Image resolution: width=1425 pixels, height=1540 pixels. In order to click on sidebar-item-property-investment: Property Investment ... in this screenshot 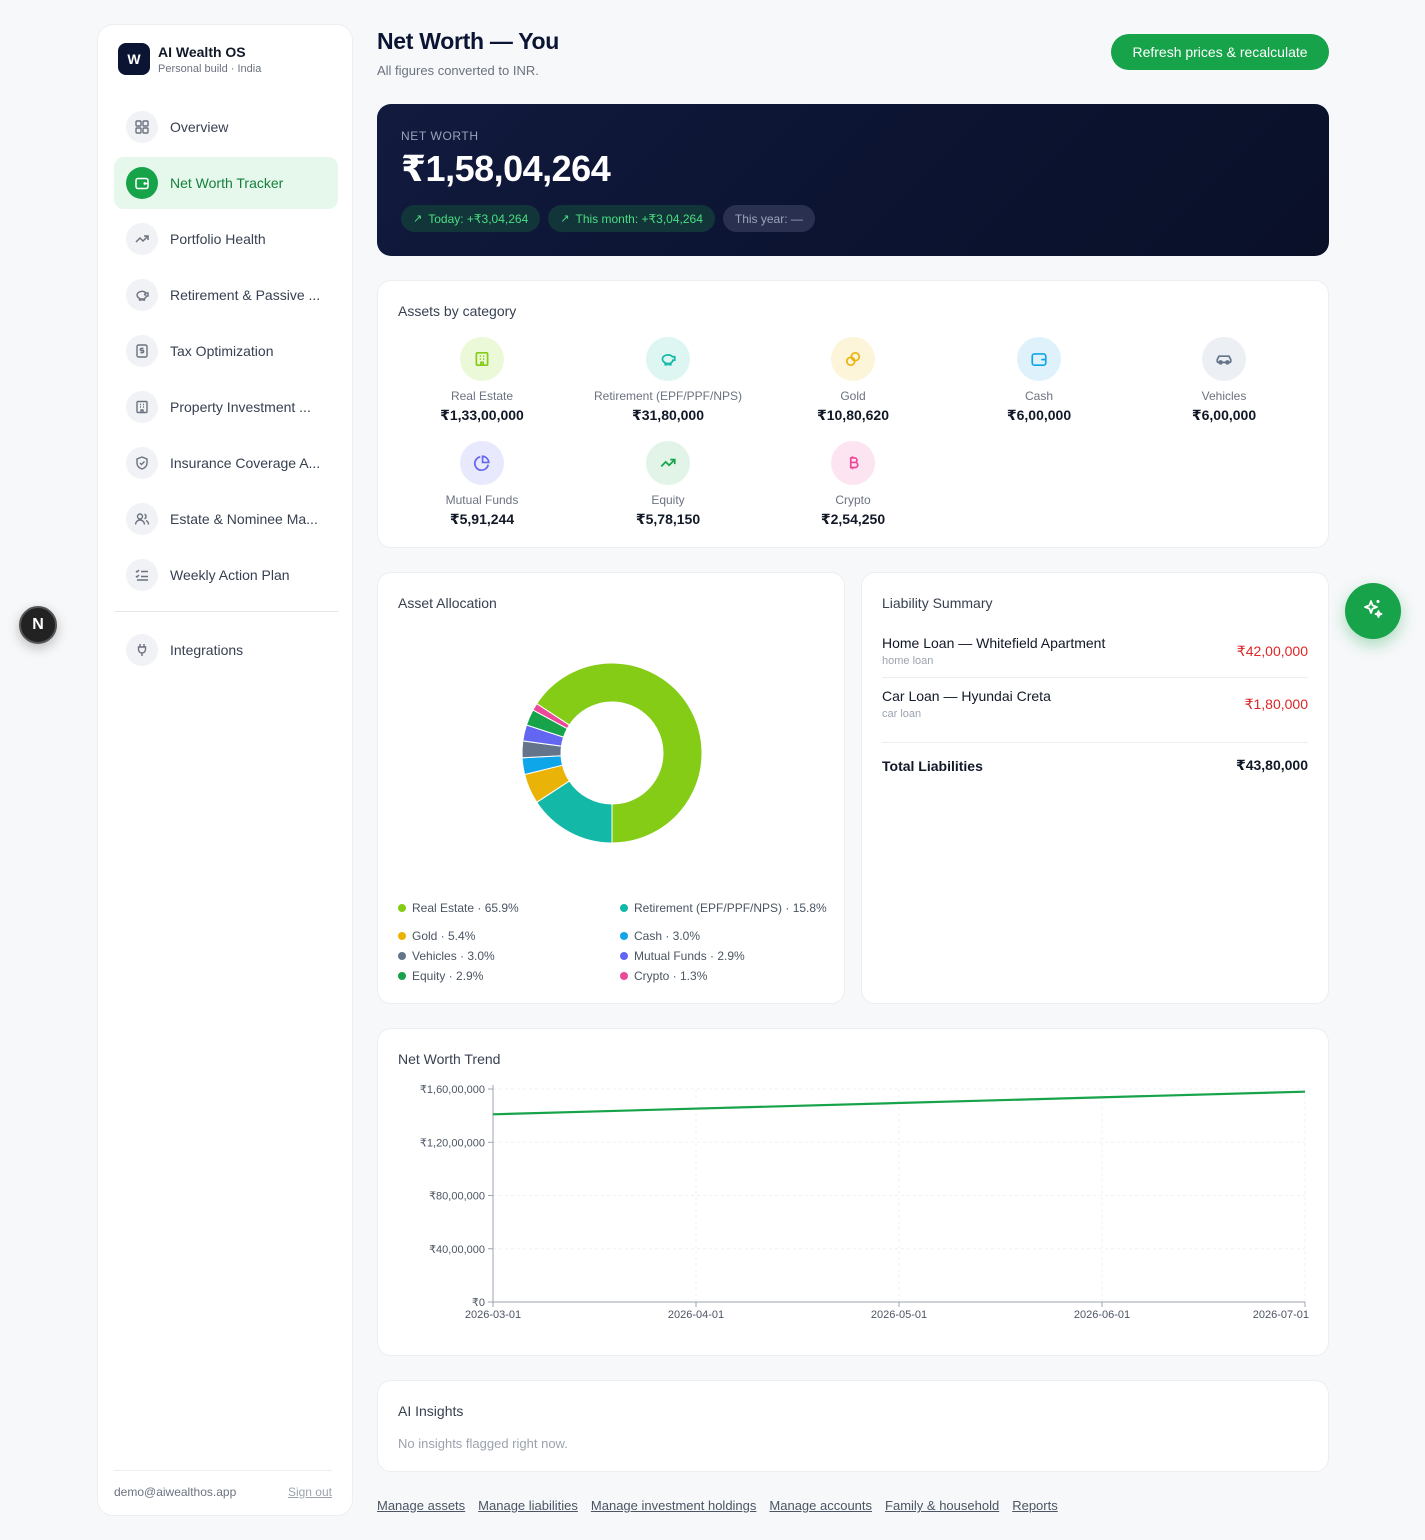, I will do `click(226, 407)`.